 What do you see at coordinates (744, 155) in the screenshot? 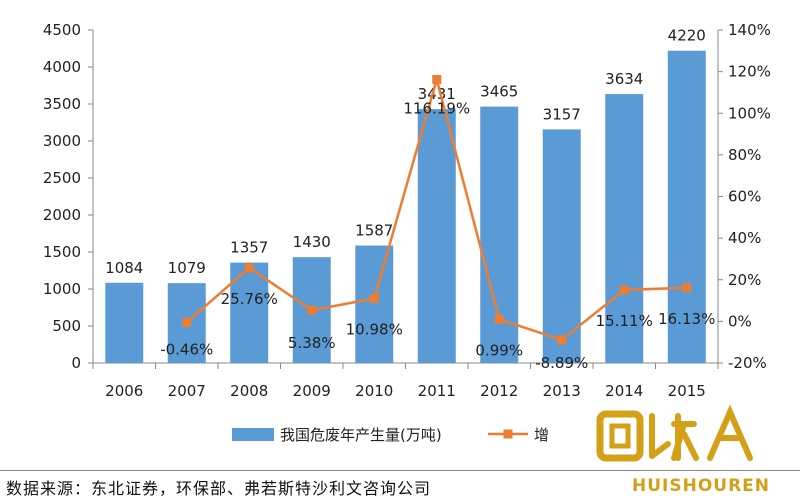
I see `right-tick-label: 80%` at bounding box center [744, 155].